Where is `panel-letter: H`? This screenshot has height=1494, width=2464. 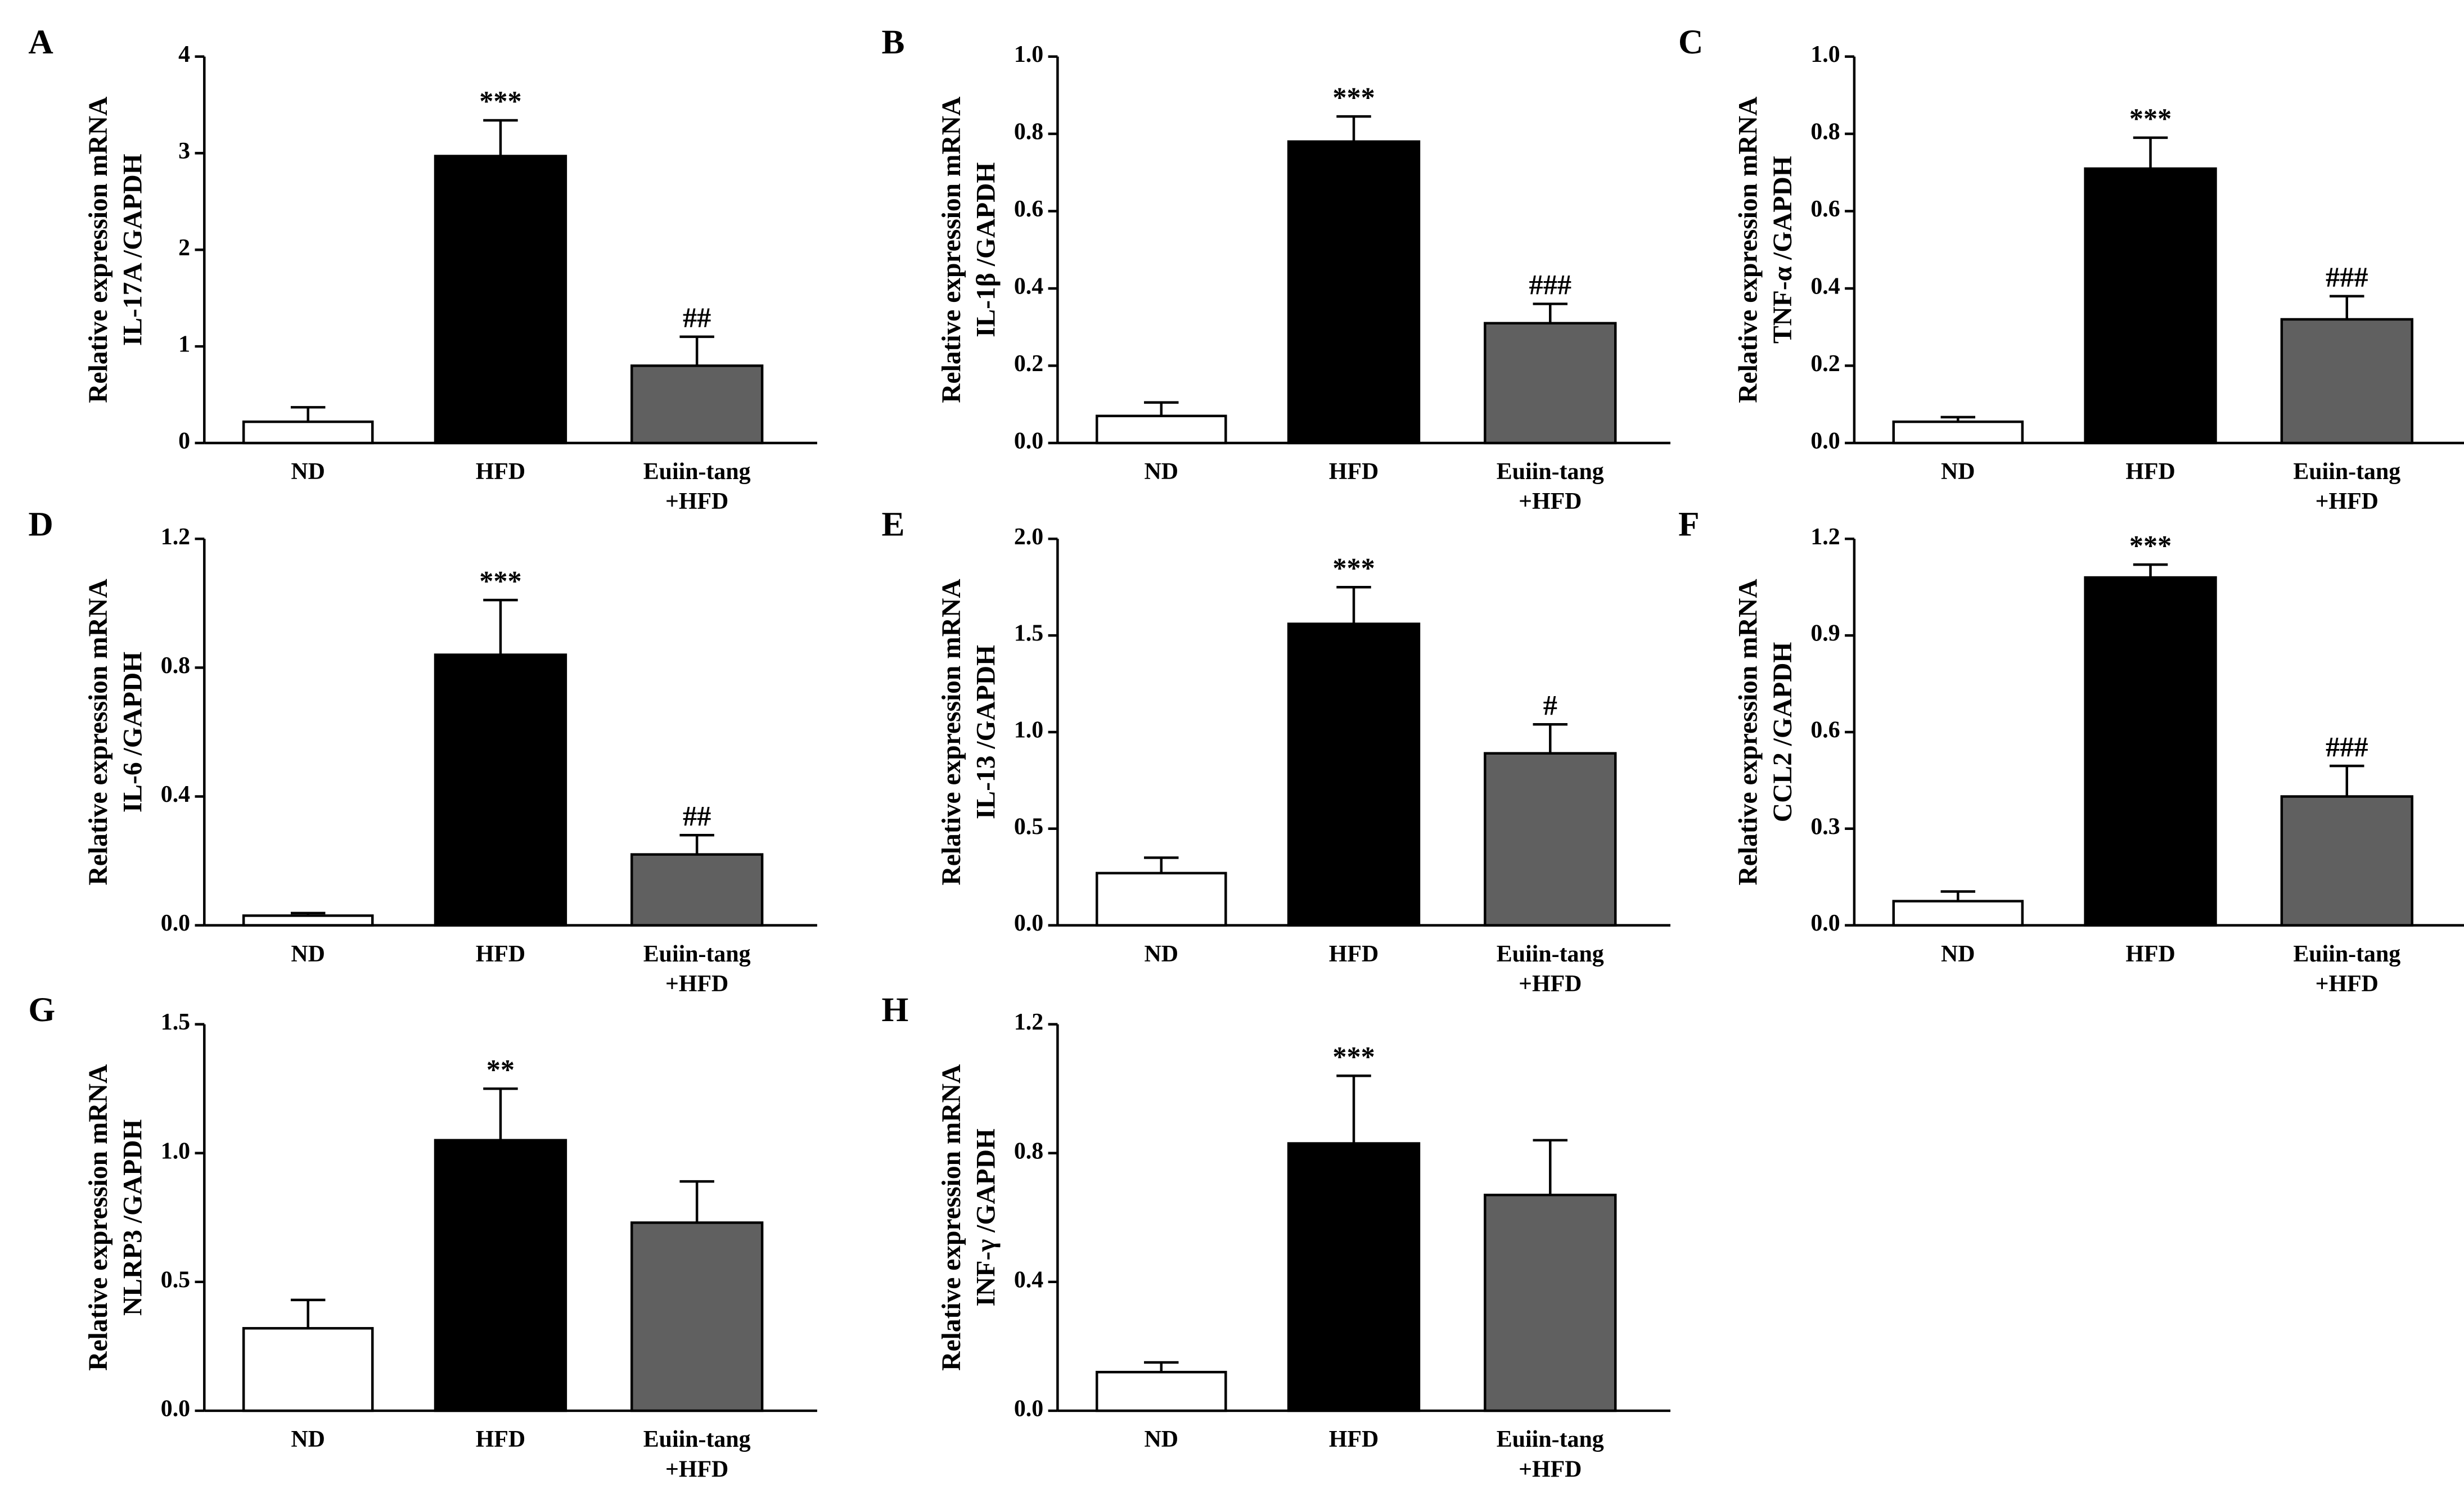 panel-letter: H is located at coordinates (894, 1010).